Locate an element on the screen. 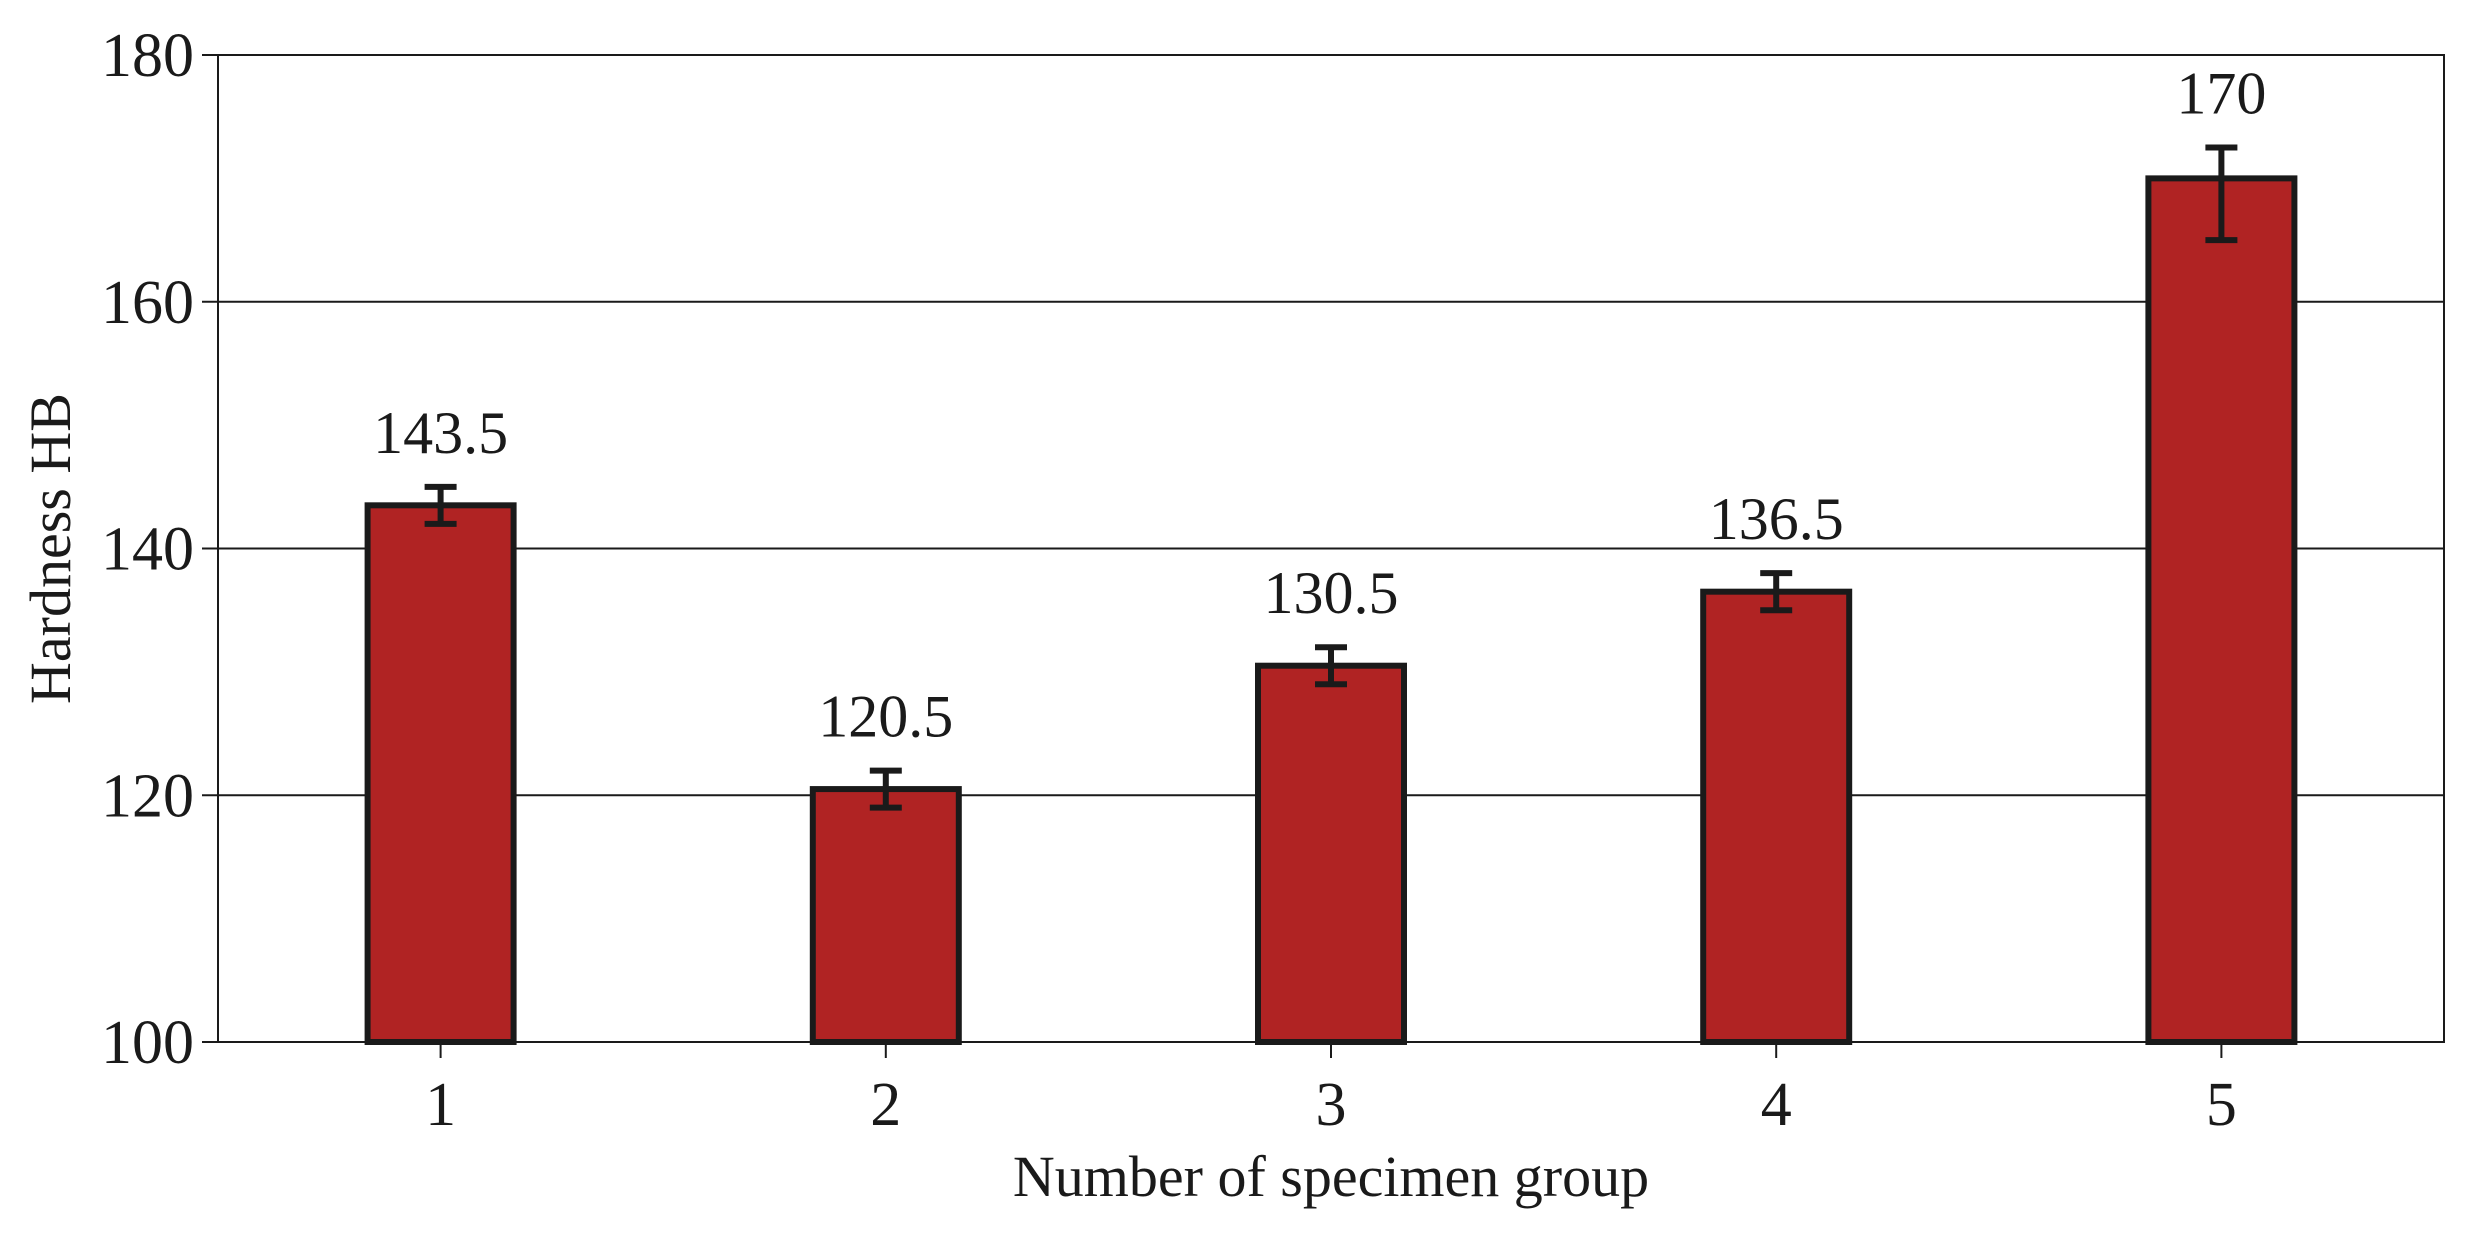 The height and width of the screenshot is (1235, 2466). x-tick-label: 2 is located at coordinates (885, 1105).